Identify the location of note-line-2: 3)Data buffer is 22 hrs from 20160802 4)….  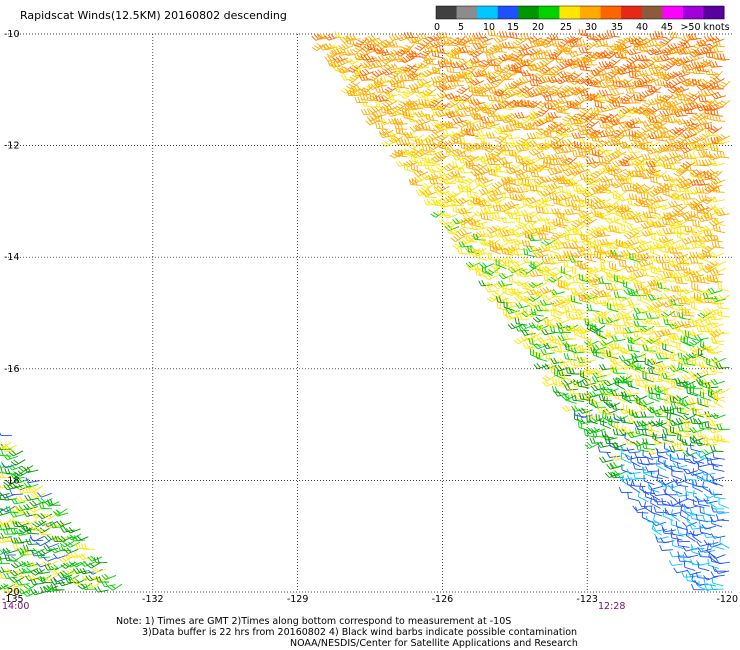
(360, 632).